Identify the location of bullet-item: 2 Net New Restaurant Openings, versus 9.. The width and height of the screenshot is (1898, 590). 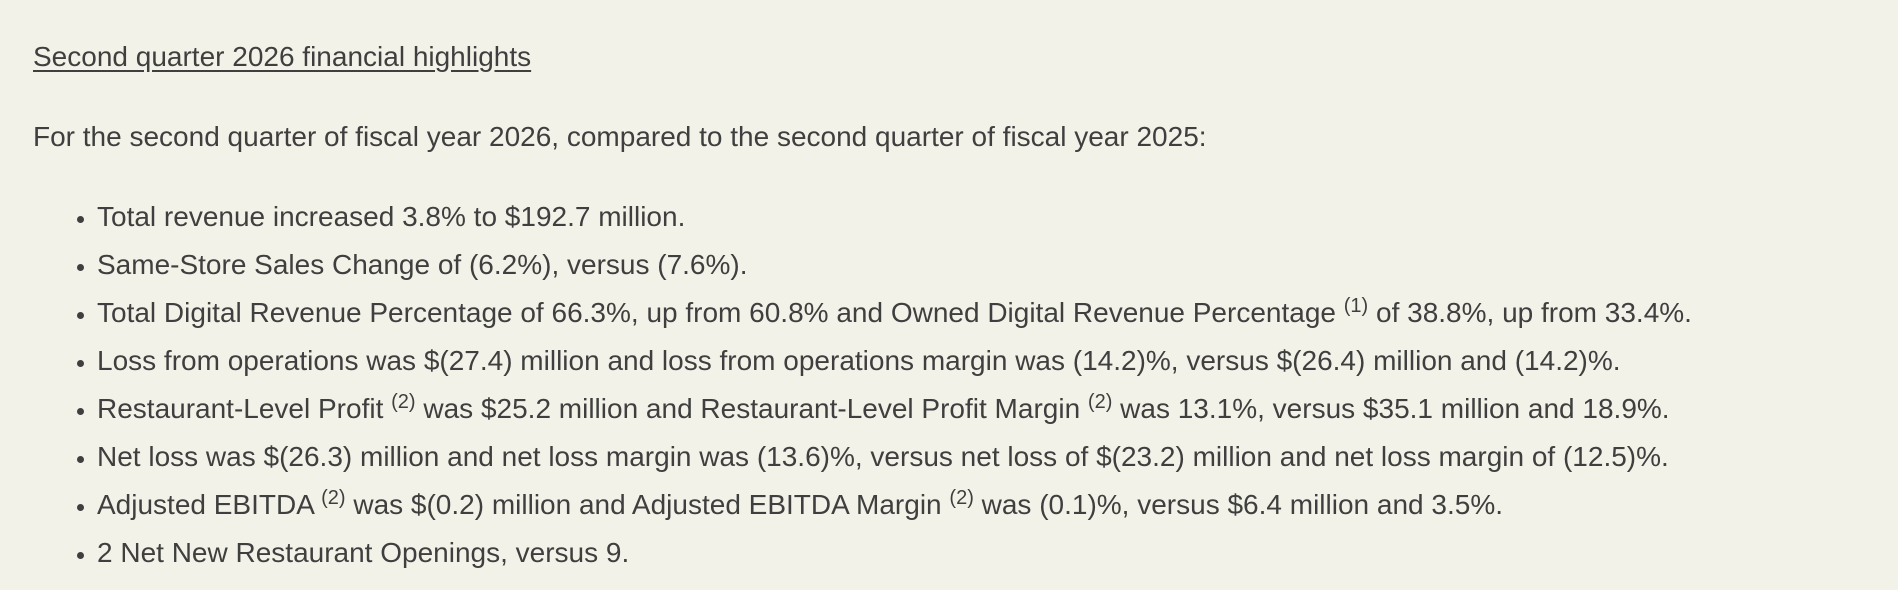
(997, 553).